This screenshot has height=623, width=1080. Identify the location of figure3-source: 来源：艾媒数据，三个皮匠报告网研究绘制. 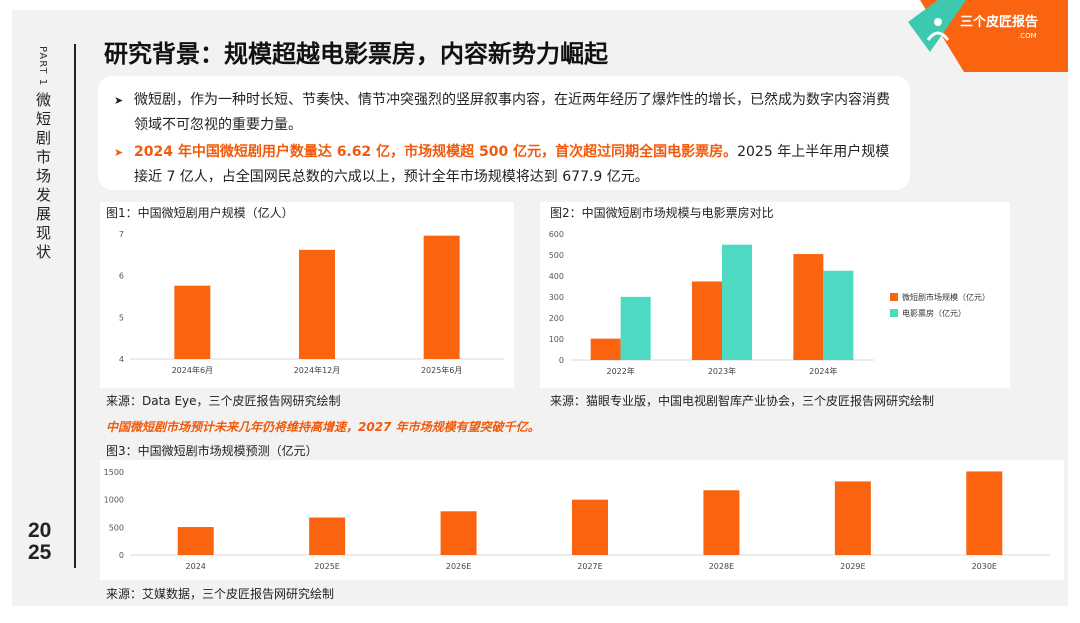
(220, 594).